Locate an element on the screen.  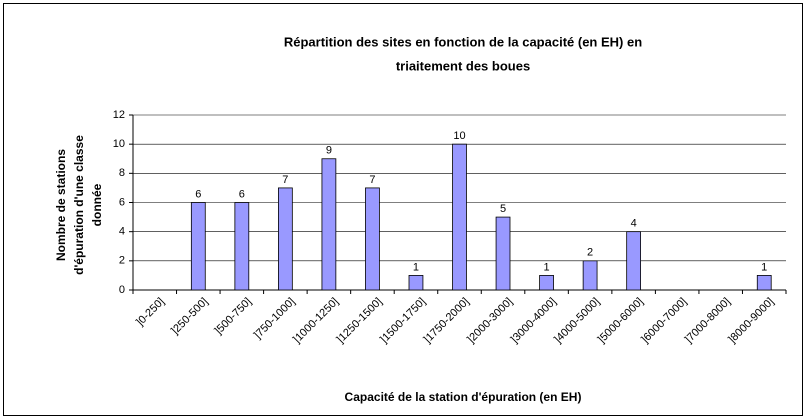
y-tick-label: 8 is located at coordinates (122, 173).